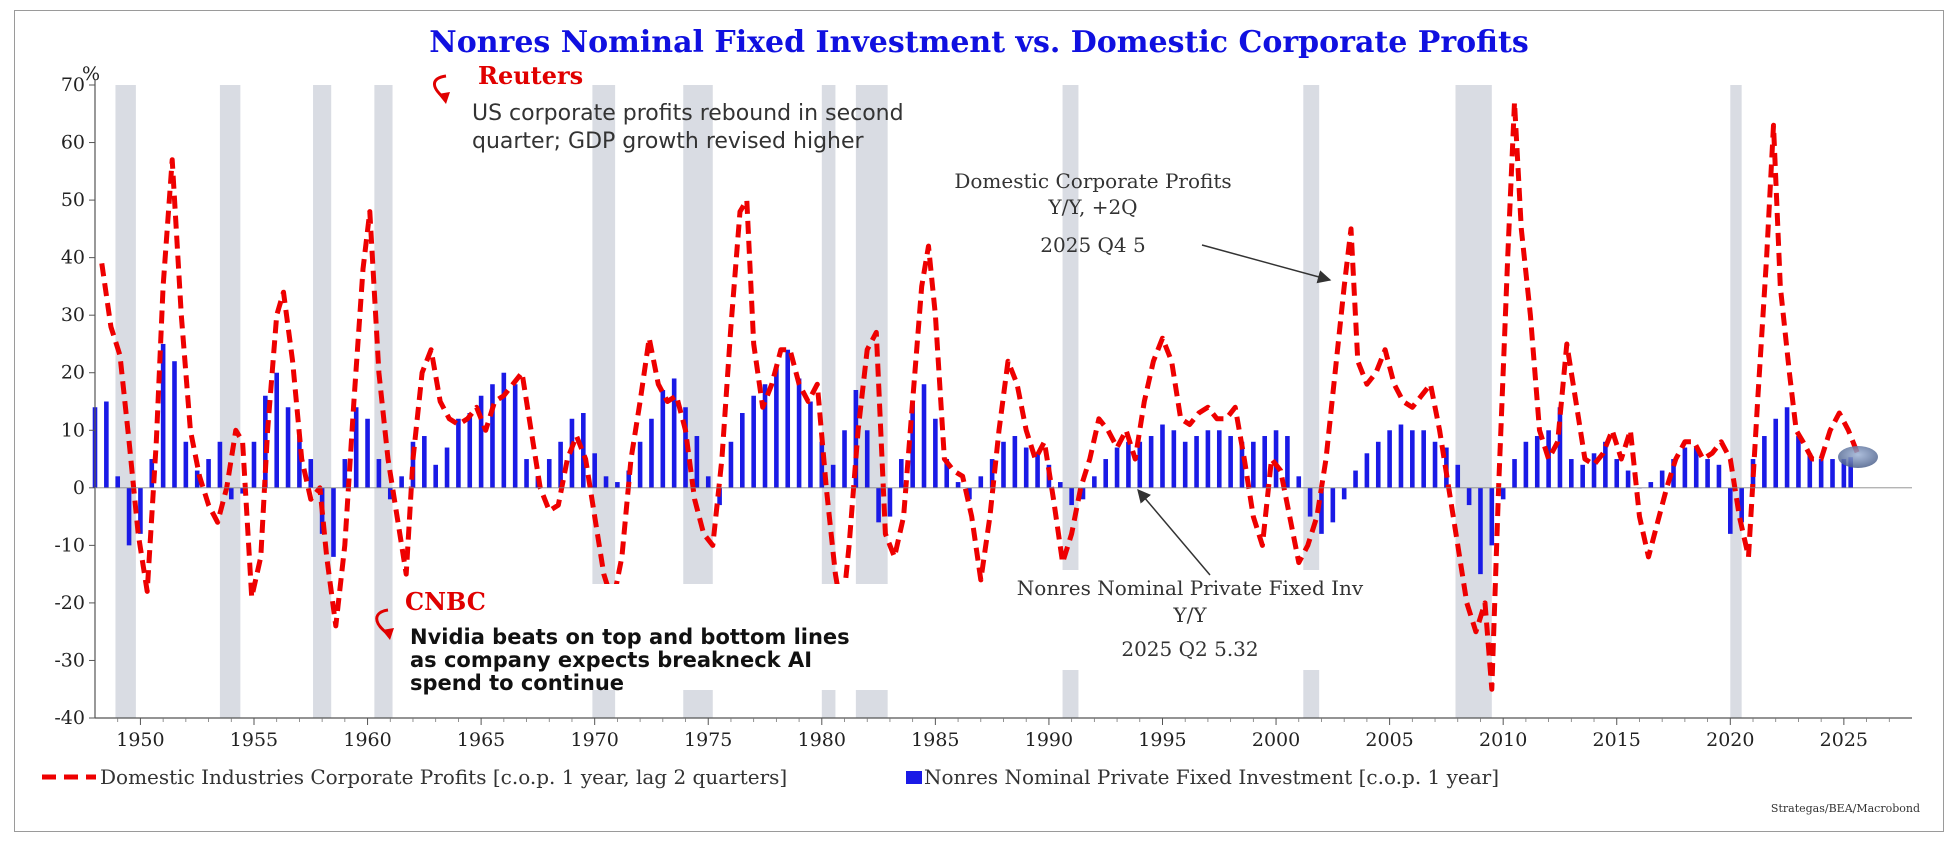 This screenshot has width=1959, height=851. Describe the element at coordinates (481, 740) in the screenshot. I see `x-tick-label: 1965` at that location.